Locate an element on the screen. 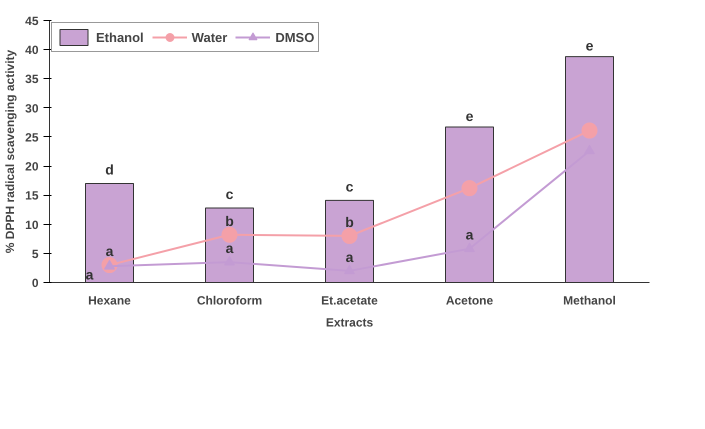 Image resolution: width=705 pixels, height=429 pixels. y-tick-label: 35 is located at coordinates (32, 79).